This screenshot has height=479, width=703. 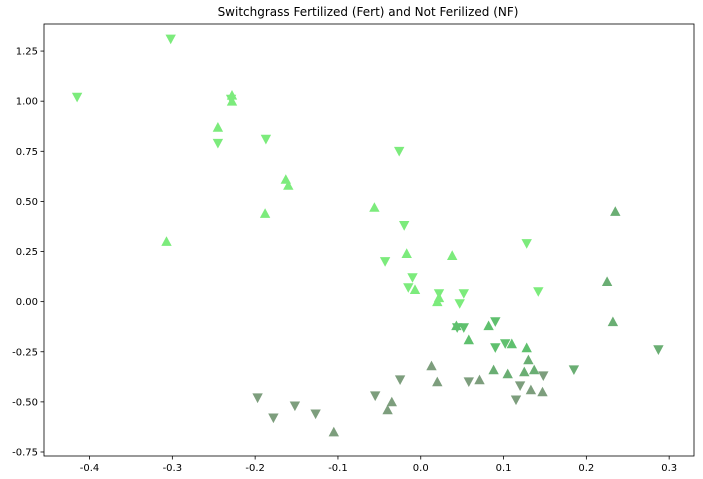 I want to click on y-tick-label: -0.75, so click(x=25, y=452).